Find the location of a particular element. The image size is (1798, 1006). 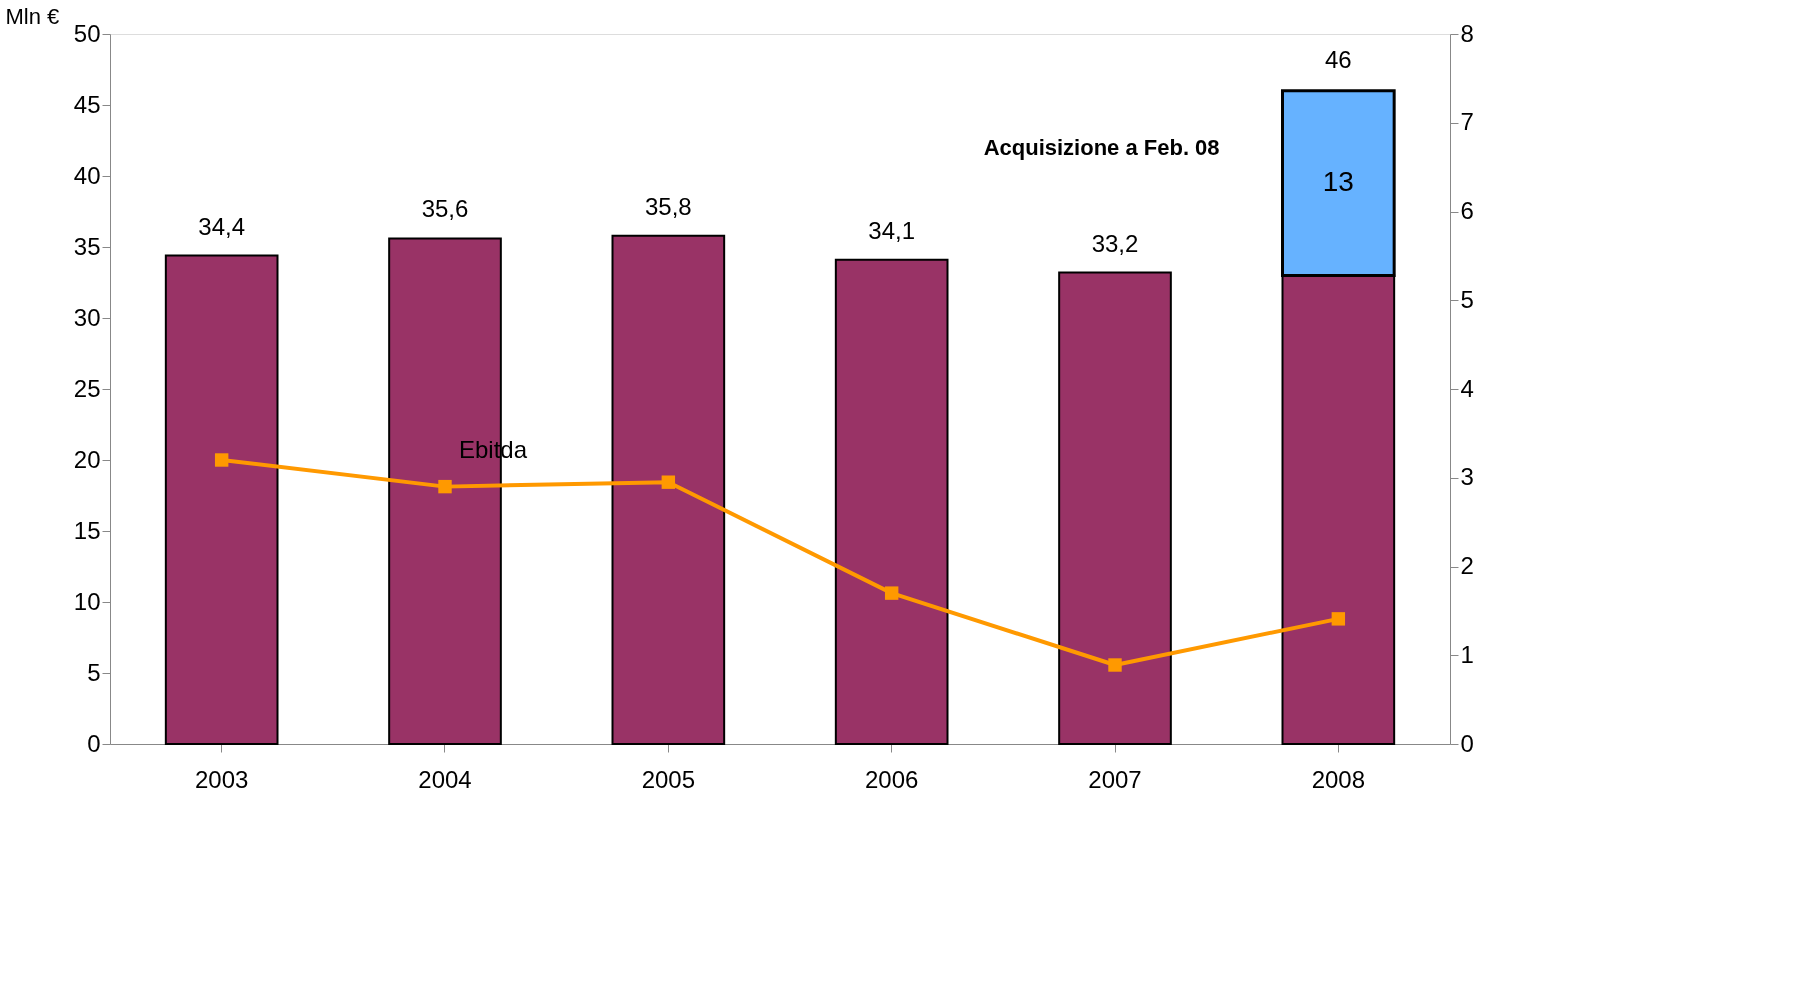

y-tick-label: 25 is located at coordinates (87, 388).